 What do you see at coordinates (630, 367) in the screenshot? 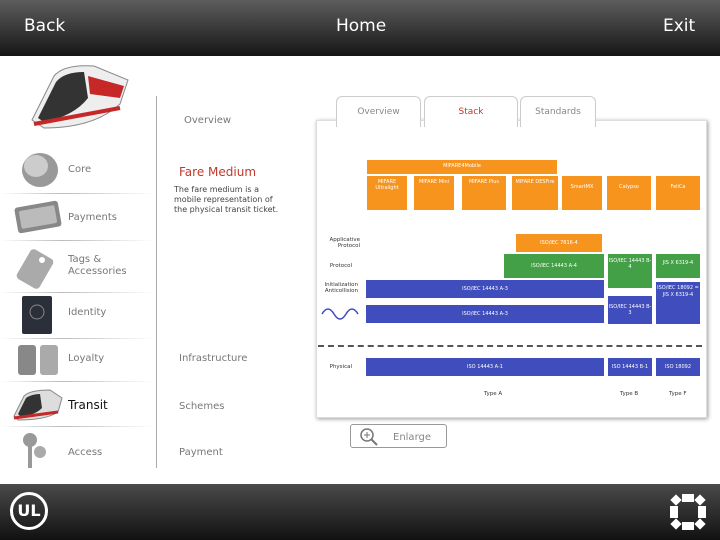
I see `iso-b1-block: ISO 14443 B-1` at bounding box center [630, 367].